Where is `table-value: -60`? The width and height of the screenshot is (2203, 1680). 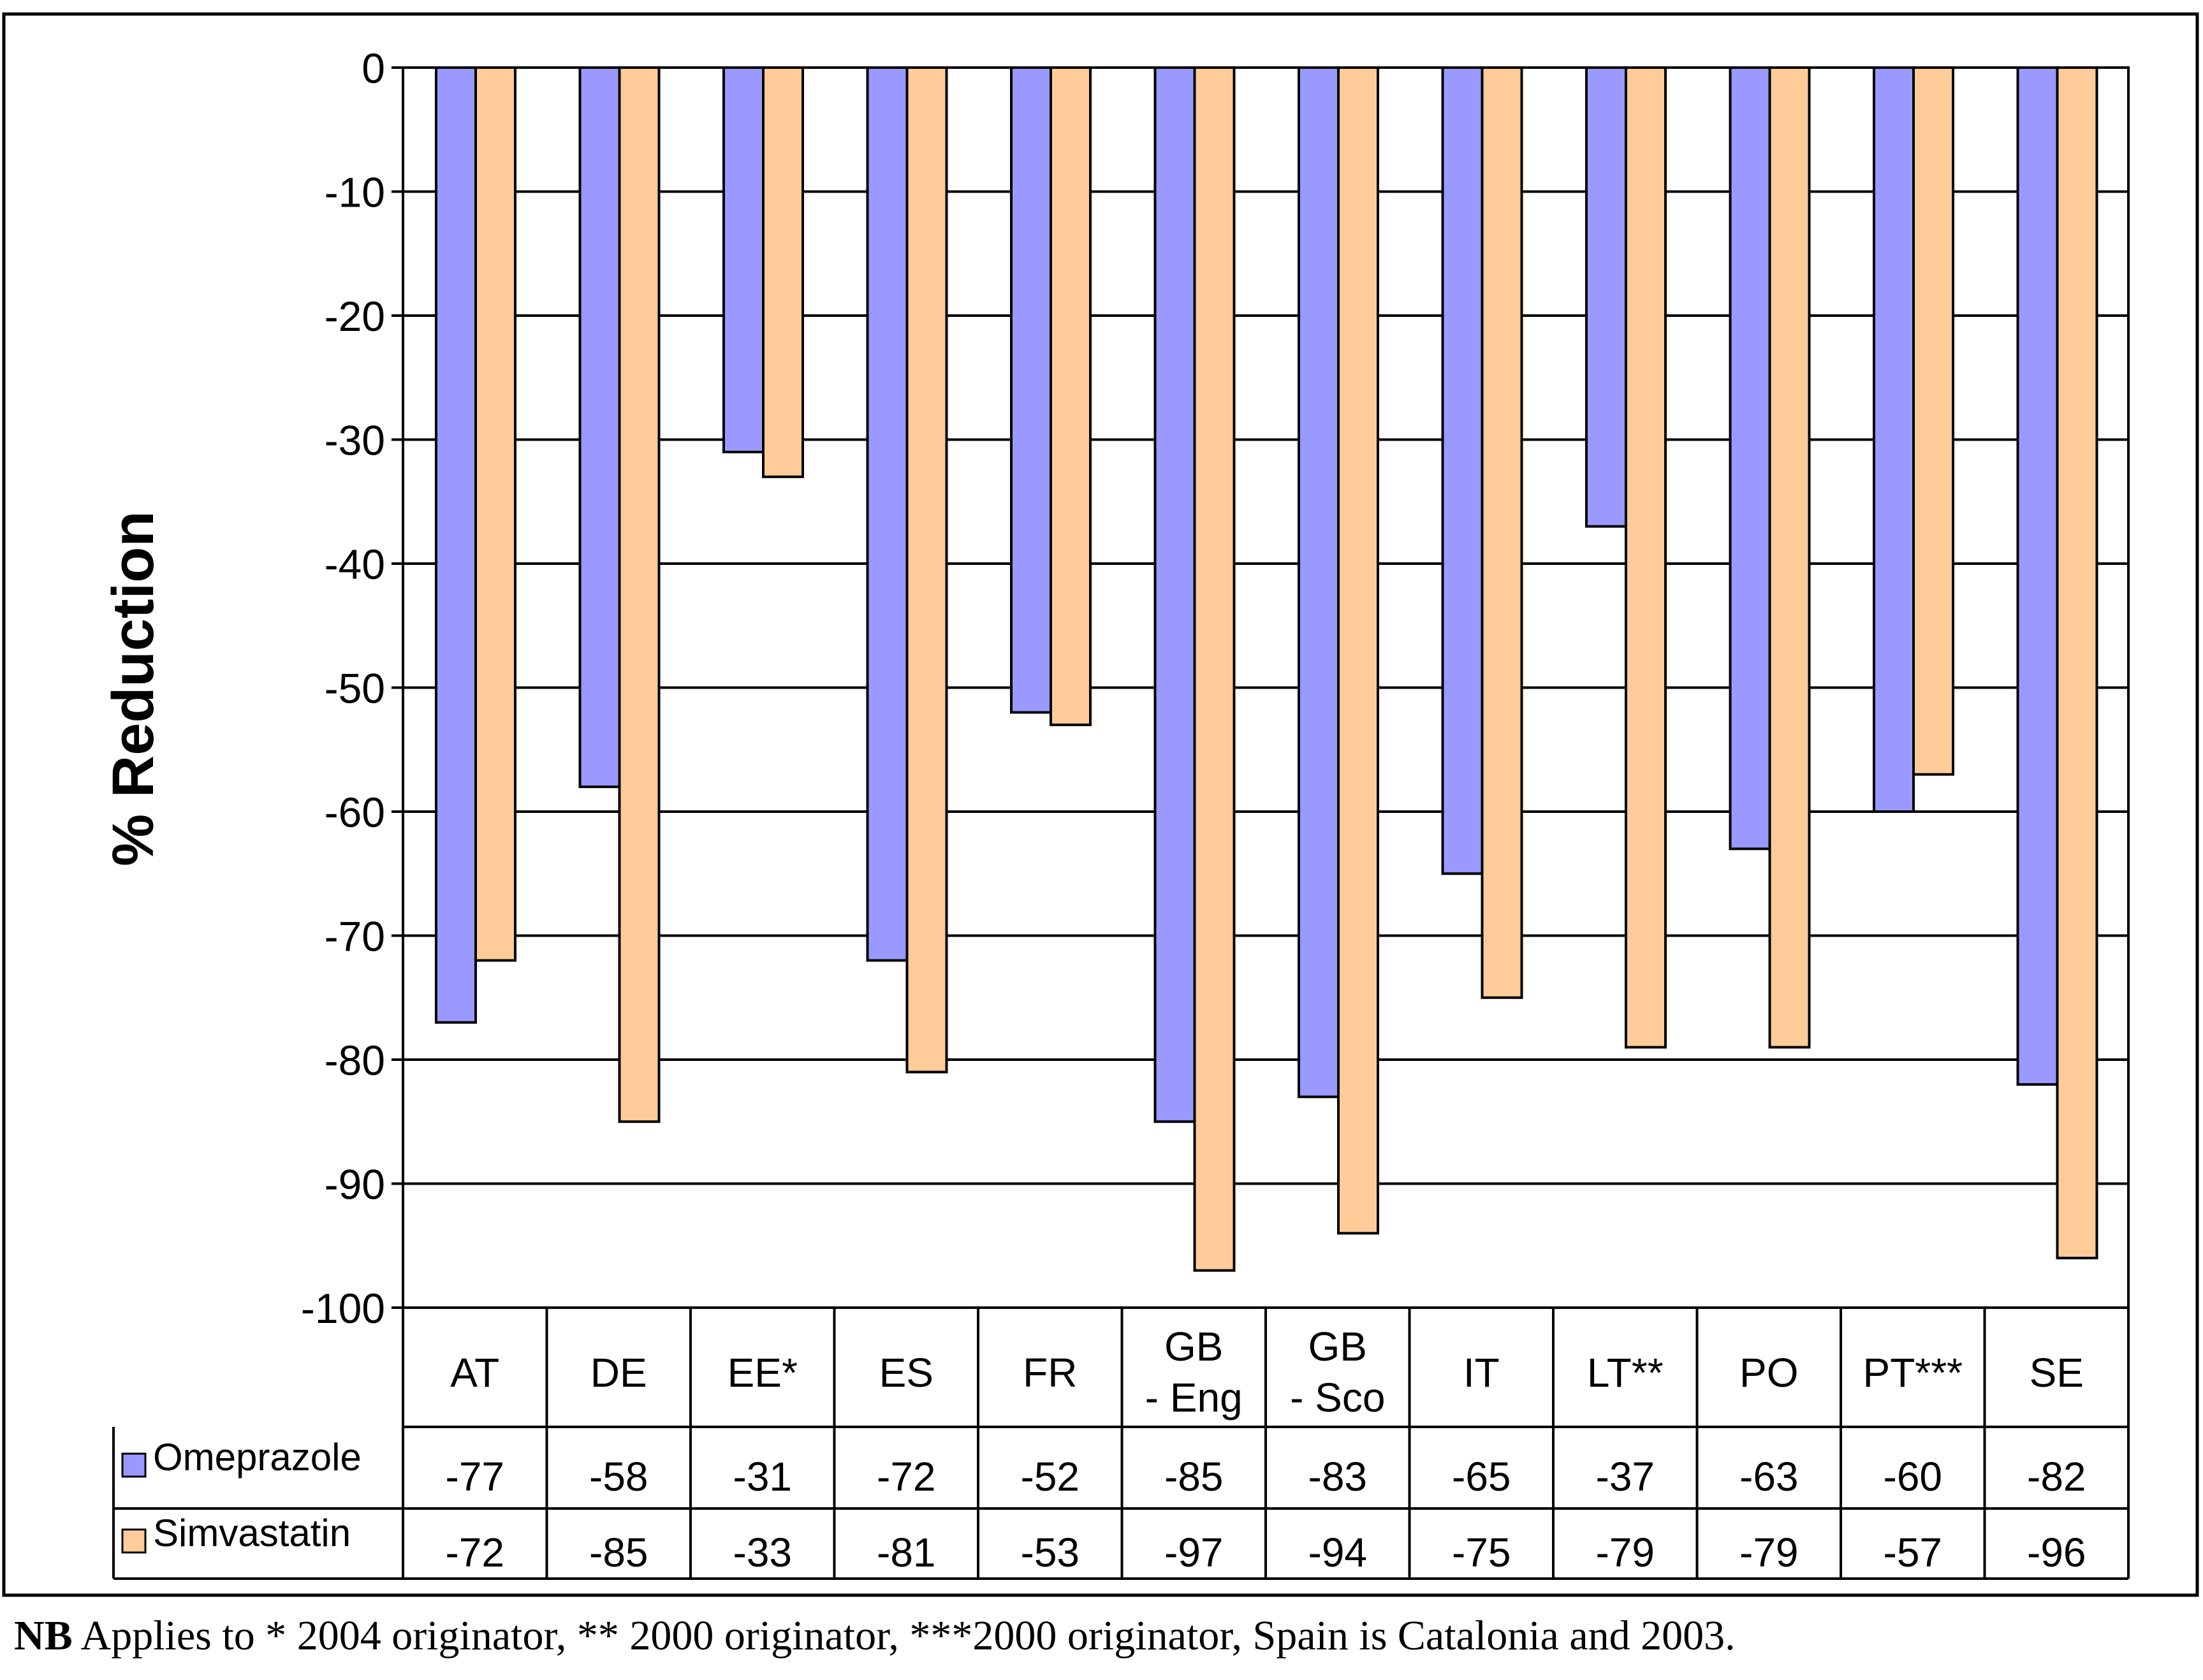
table-value: -60 is located at coordinates (1914, 1477).